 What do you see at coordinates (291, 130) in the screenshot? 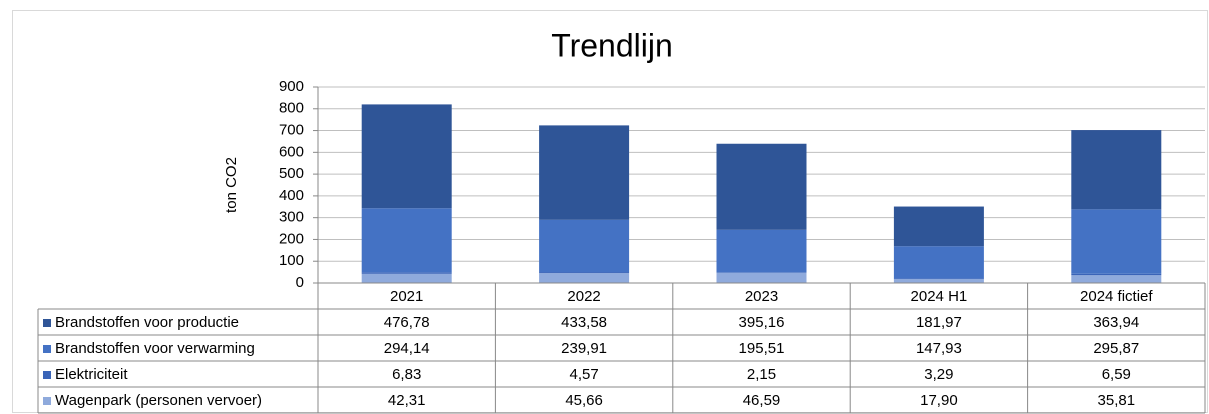
I see `y-tick-label: 700` at bounding box center [291, 130].